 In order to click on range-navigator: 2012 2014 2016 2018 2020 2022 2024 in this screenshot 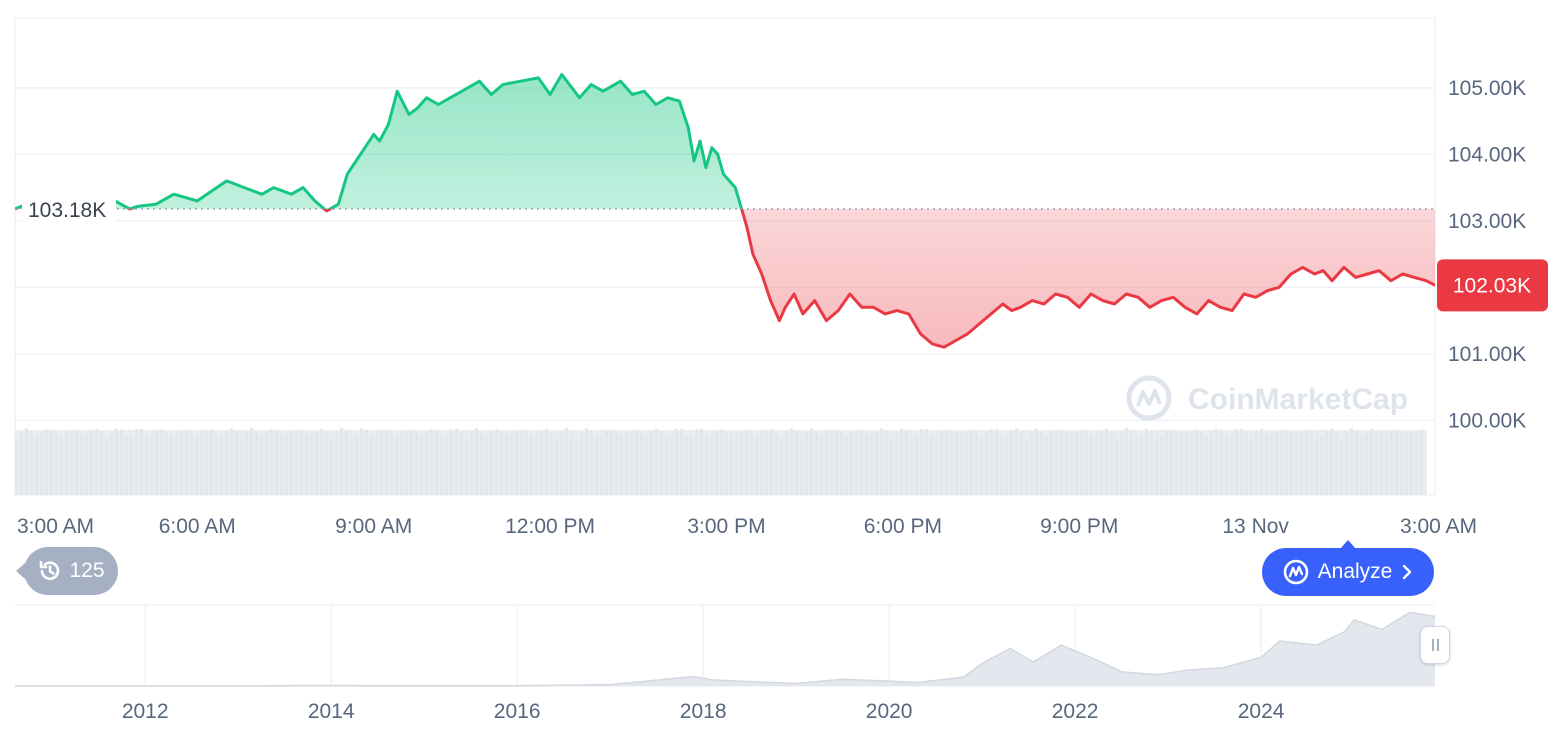, I will do `click(725, 663)`.